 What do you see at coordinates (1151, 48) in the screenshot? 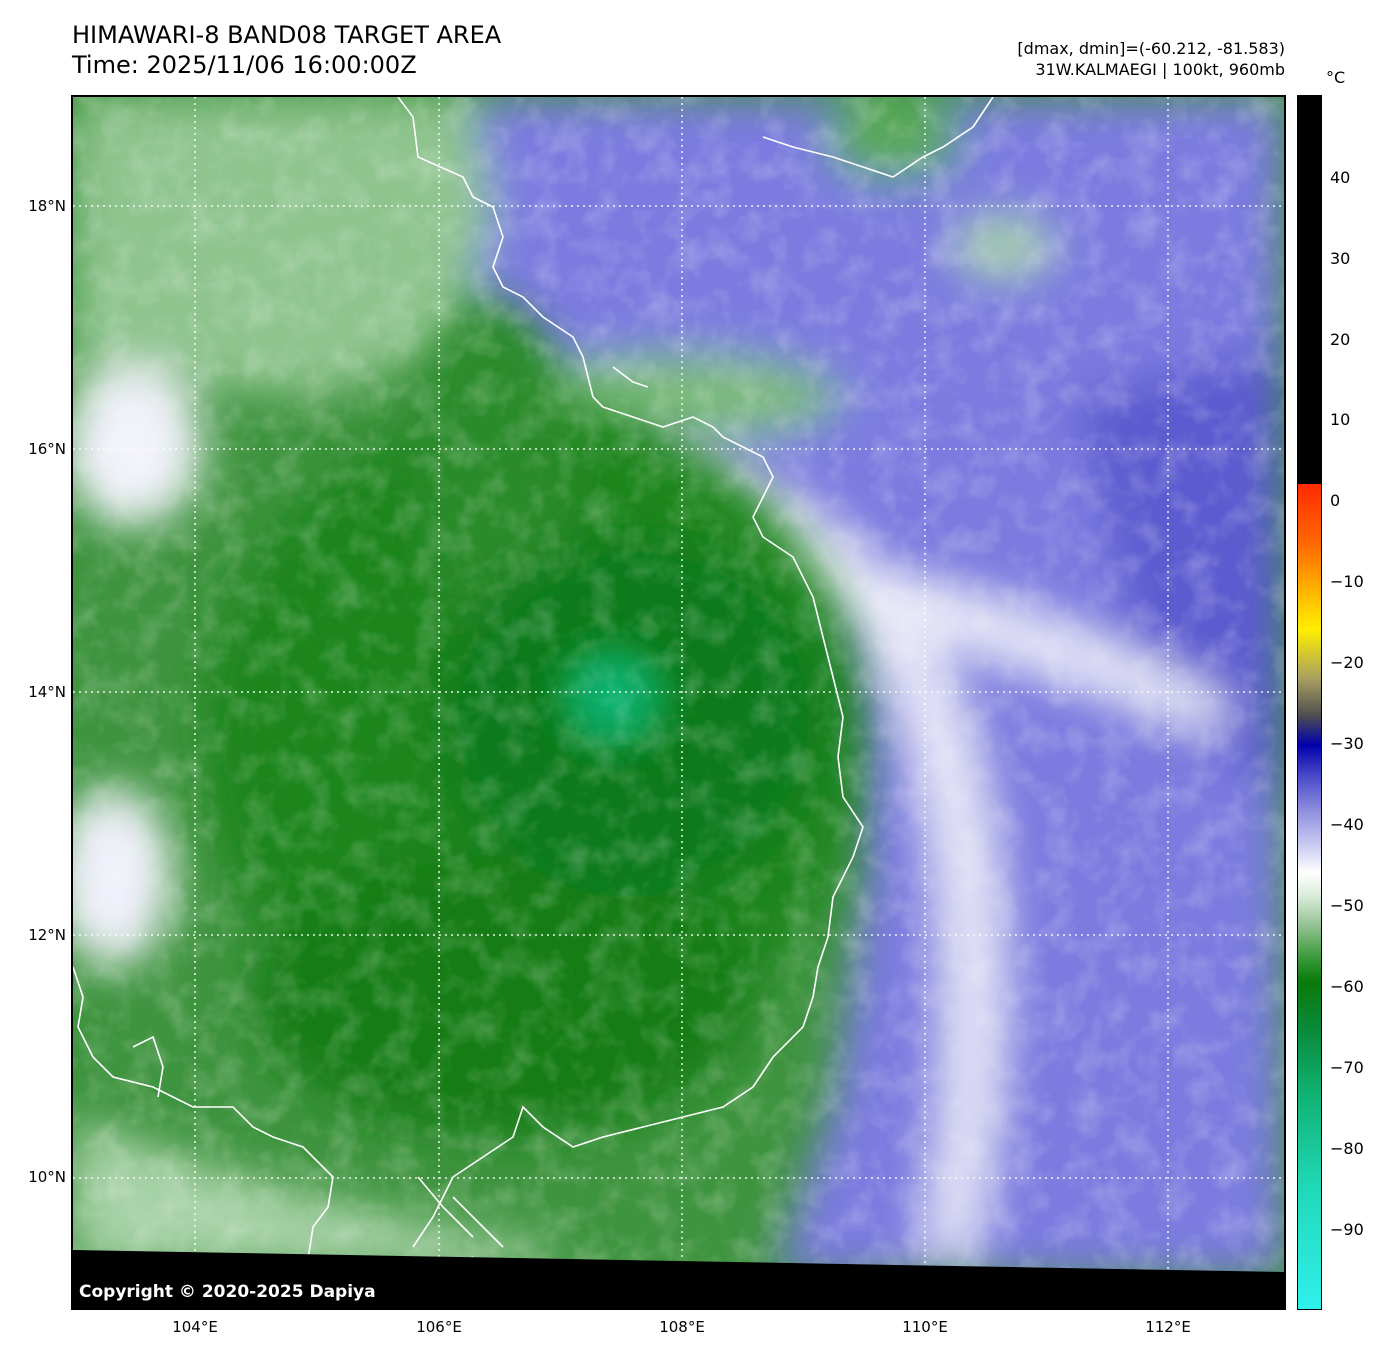
I see `range-text: [dmax, dmin]=(-60.212, -81.583)` at bounding box center [1151, 48].